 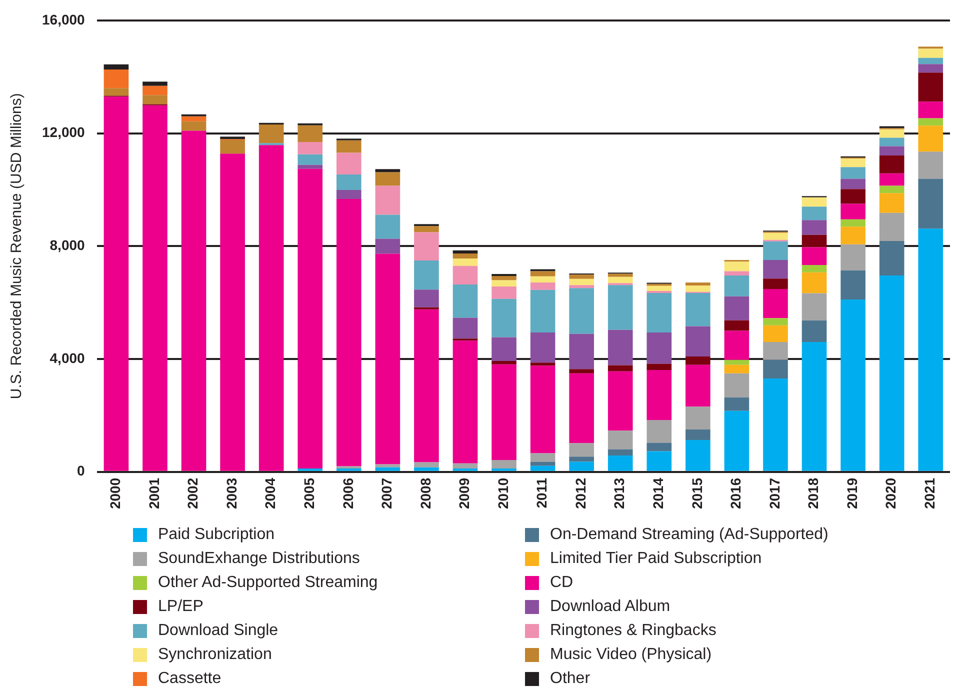 I want to click on x-tick-label: 2007, so click(x=386, y=494).